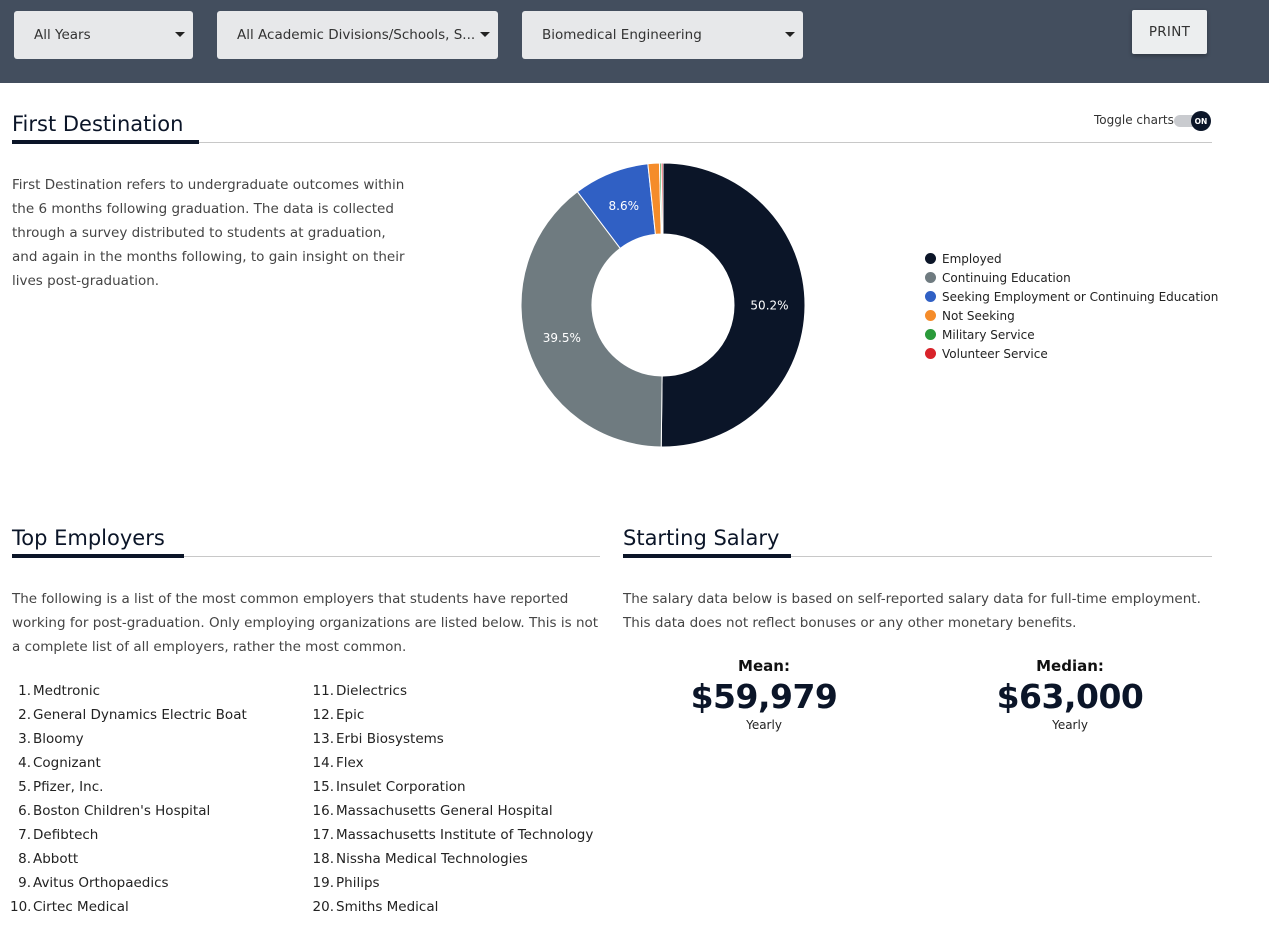 The height and width of the screenshot is (951, 1269). Describe the element at coordinates (972, 258) in the screenshot. I see `legend-label: Employed` at that location.